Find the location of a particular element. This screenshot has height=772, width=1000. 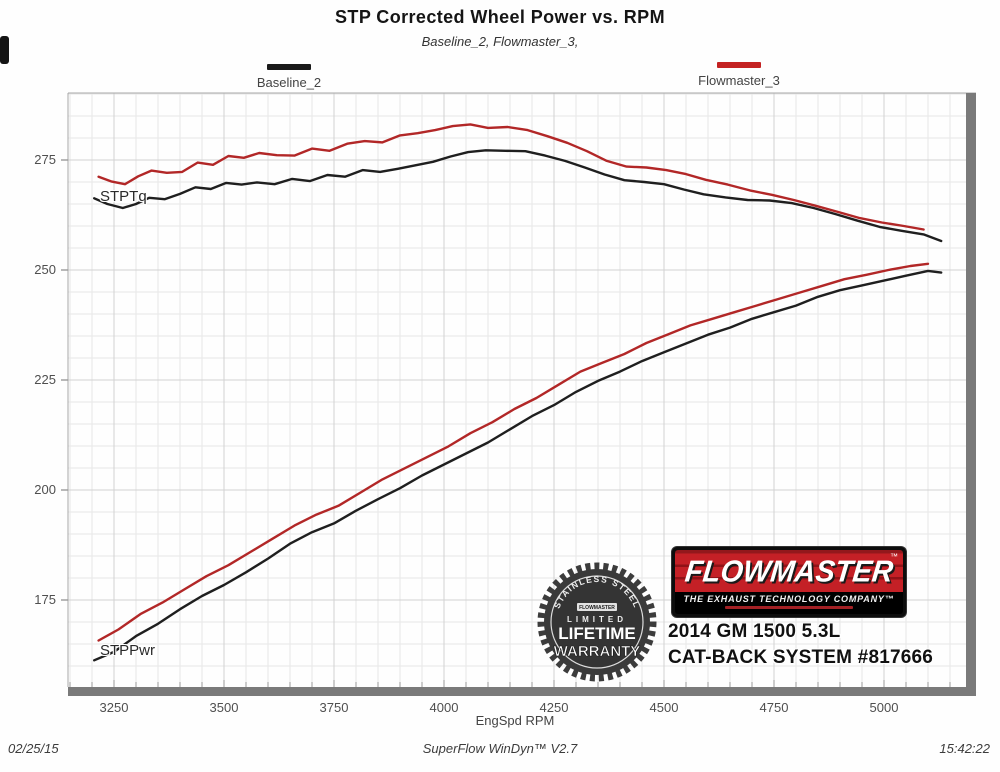

x-tick-label: 5000 is located at coordinates (884, 707).